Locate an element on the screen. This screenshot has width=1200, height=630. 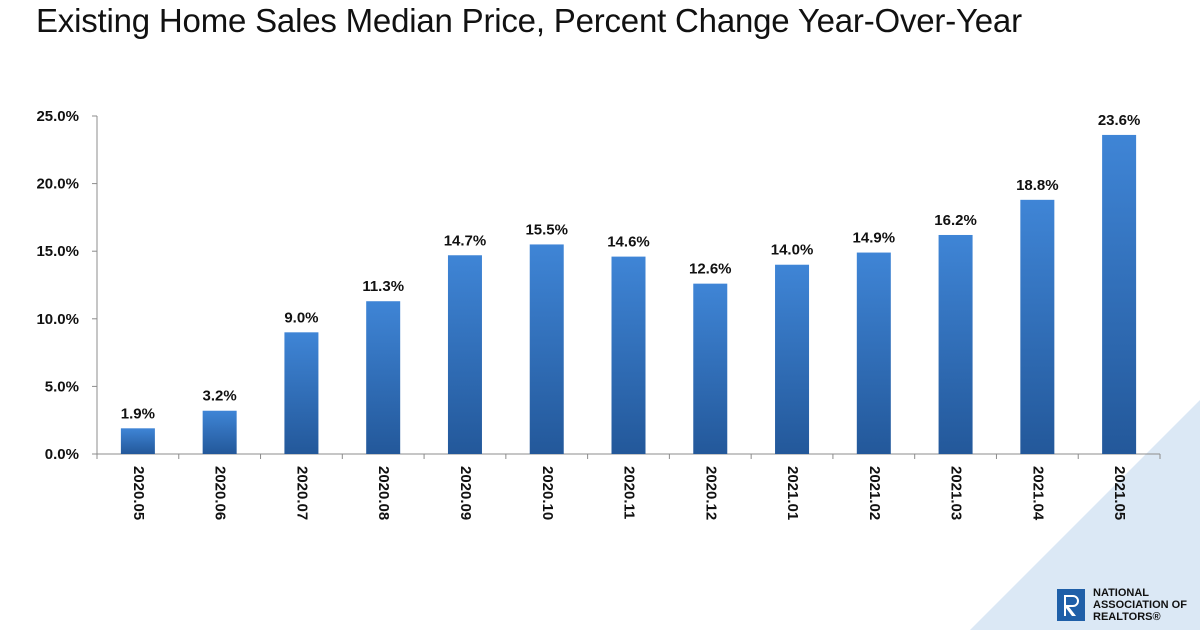
logo-text: NATIONAL ASSOCIATION OF REALTORS® is located at coordinates (1140, 605).